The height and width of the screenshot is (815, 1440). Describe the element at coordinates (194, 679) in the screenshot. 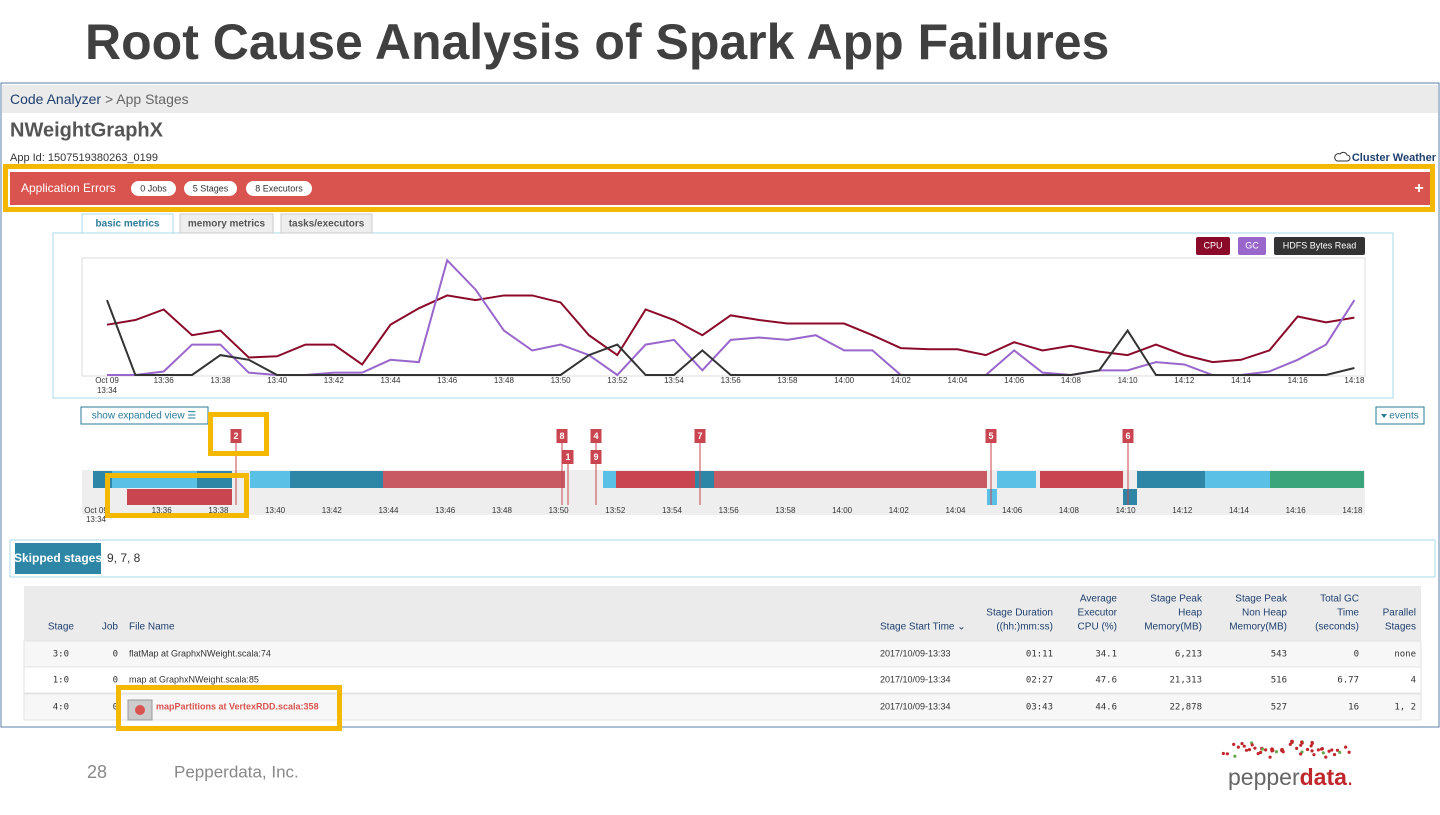

I see `table-cell: map at GraphxNWeight.scala:85` at that location.